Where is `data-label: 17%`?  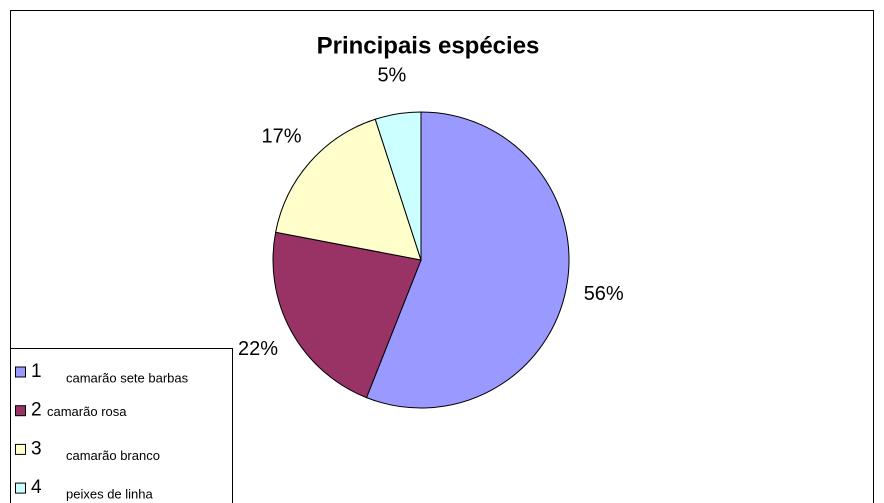
data-label: 17% is located at coordinates (281, 136).